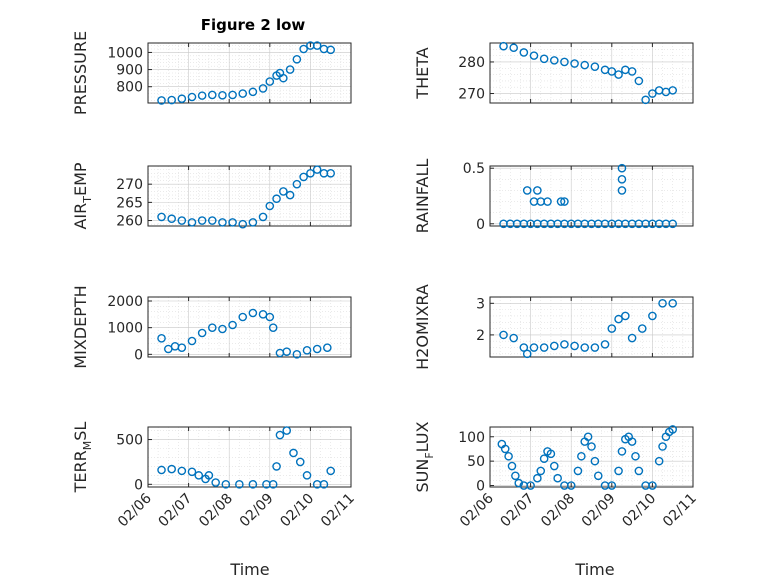 The image size is (778, 583). Describe the element at coordinates (129, 222) in the screenshot. I see `y-tick-label: 260` at that location.